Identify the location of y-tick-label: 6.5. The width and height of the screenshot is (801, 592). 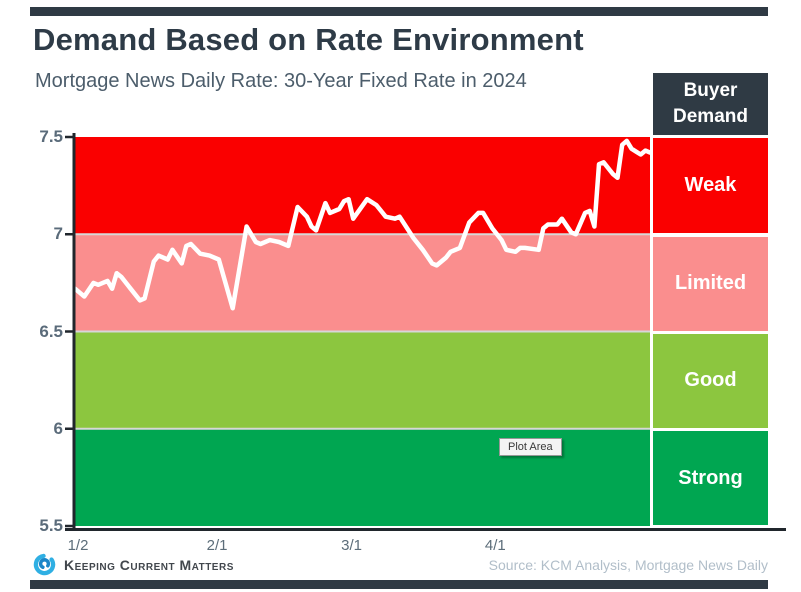
(51, 331).